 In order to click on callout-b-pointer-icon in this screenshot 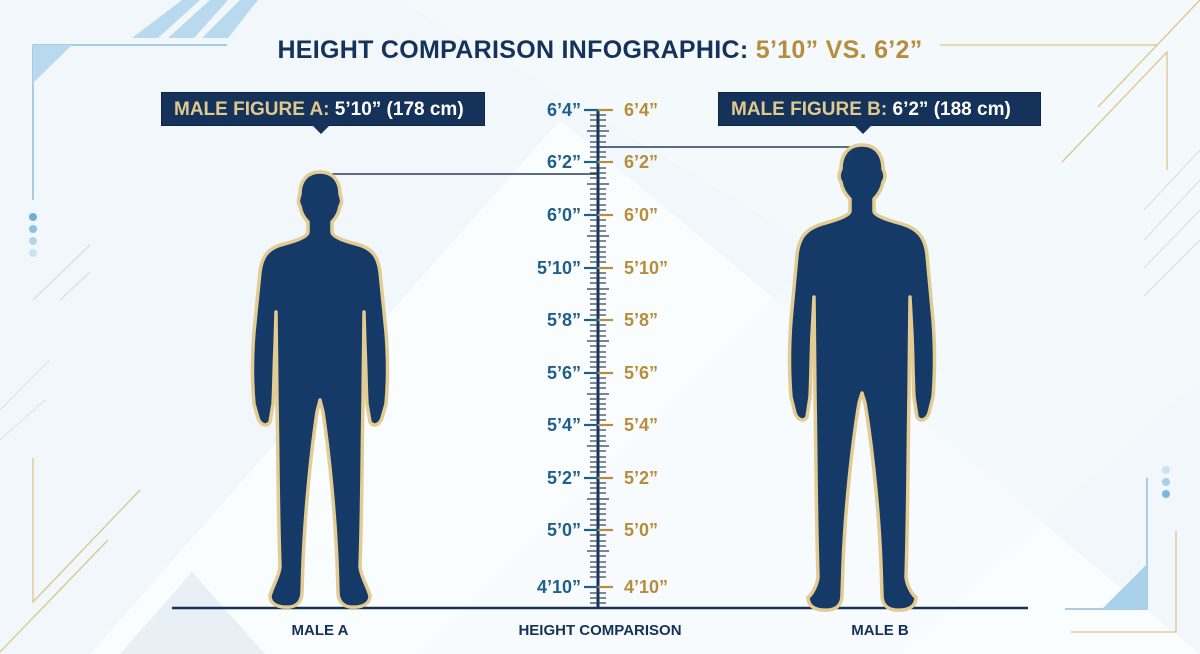, I will do `click(863, 129)`.